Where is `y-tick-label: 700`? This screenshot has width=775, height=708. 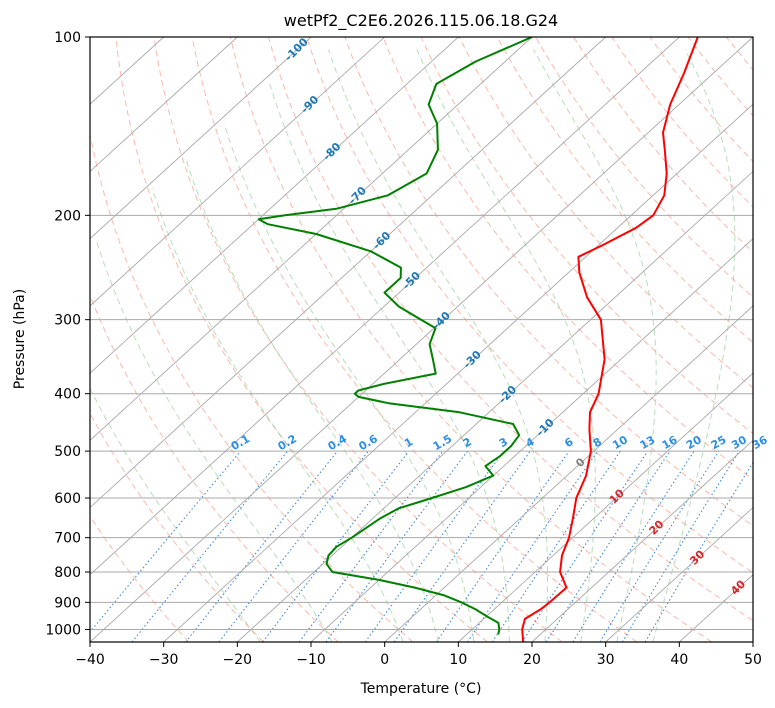
y-tick-label: 700 is located at coordinates (67, 539).